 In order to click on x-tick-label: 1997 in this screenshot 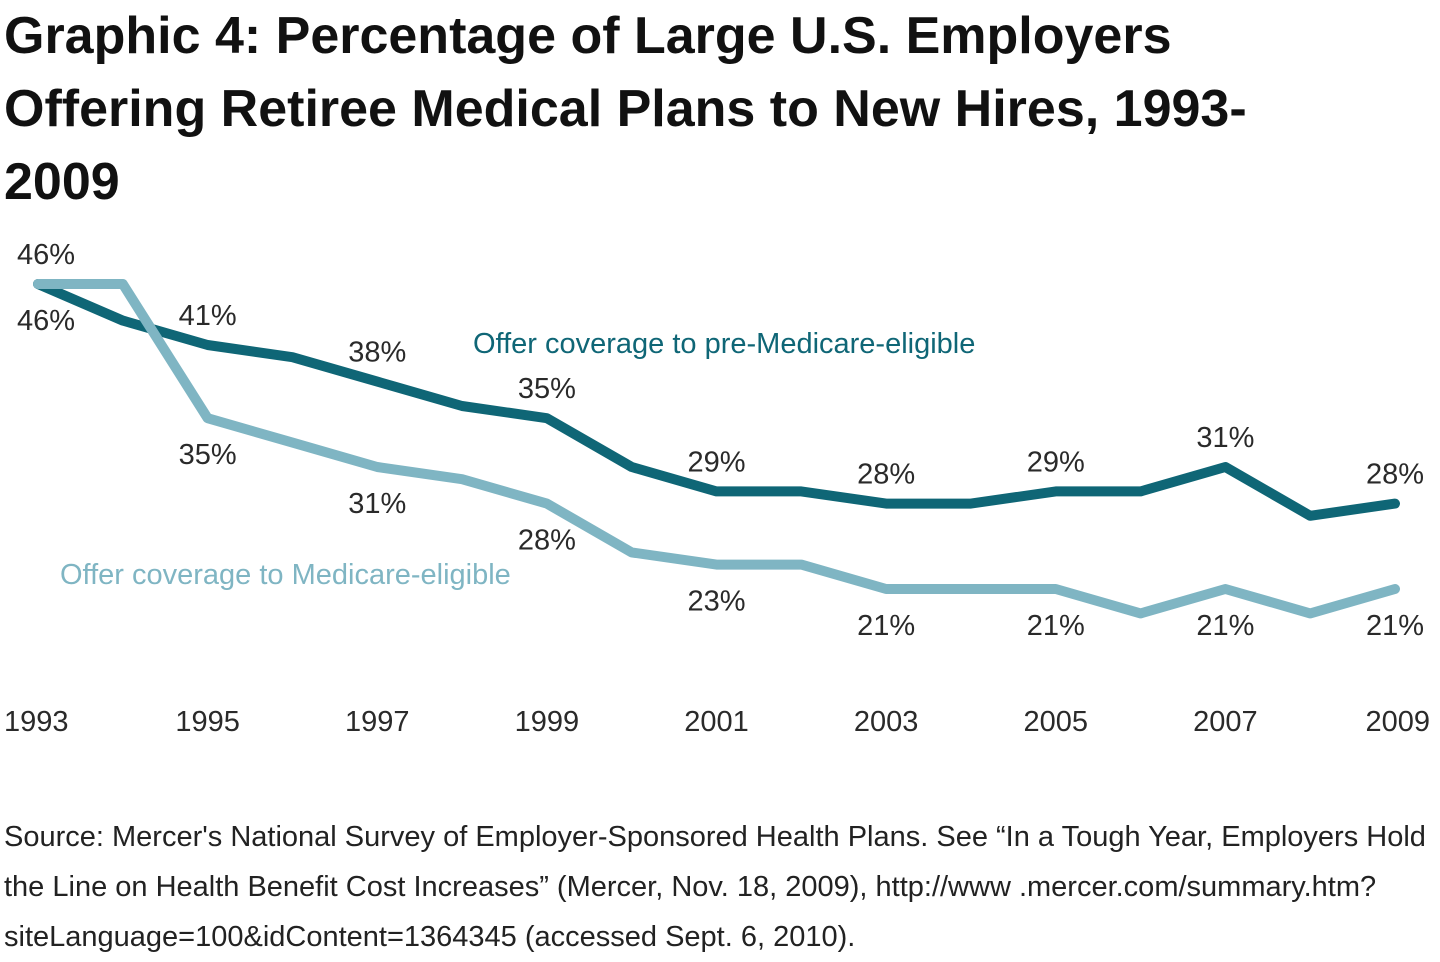, I will do `click(377, 722)`.